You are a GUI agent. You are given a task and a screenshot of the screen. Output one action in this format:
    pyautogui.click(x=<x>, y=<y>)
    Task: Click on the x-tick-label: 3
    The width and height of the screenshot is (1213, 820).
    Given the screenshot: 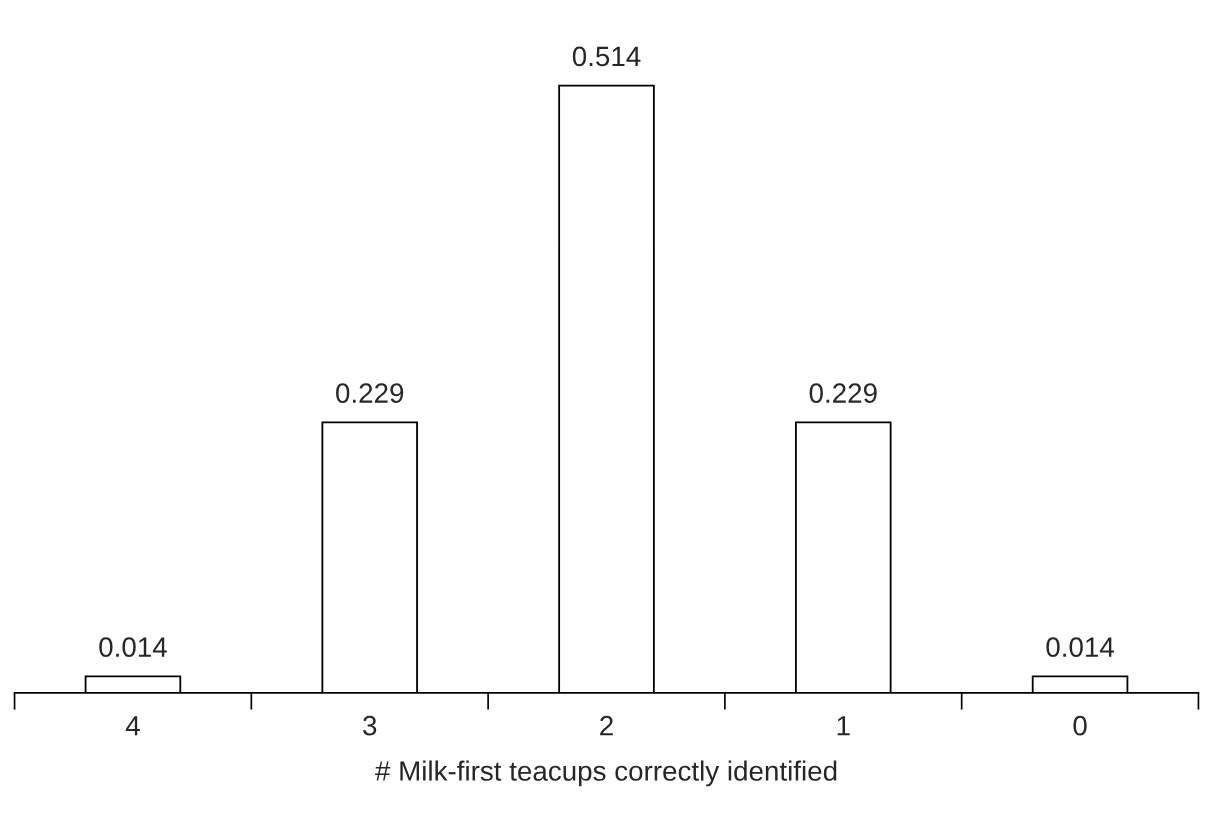 What is the action you would take?
    pyautogui.click(x=370, y=725)
    